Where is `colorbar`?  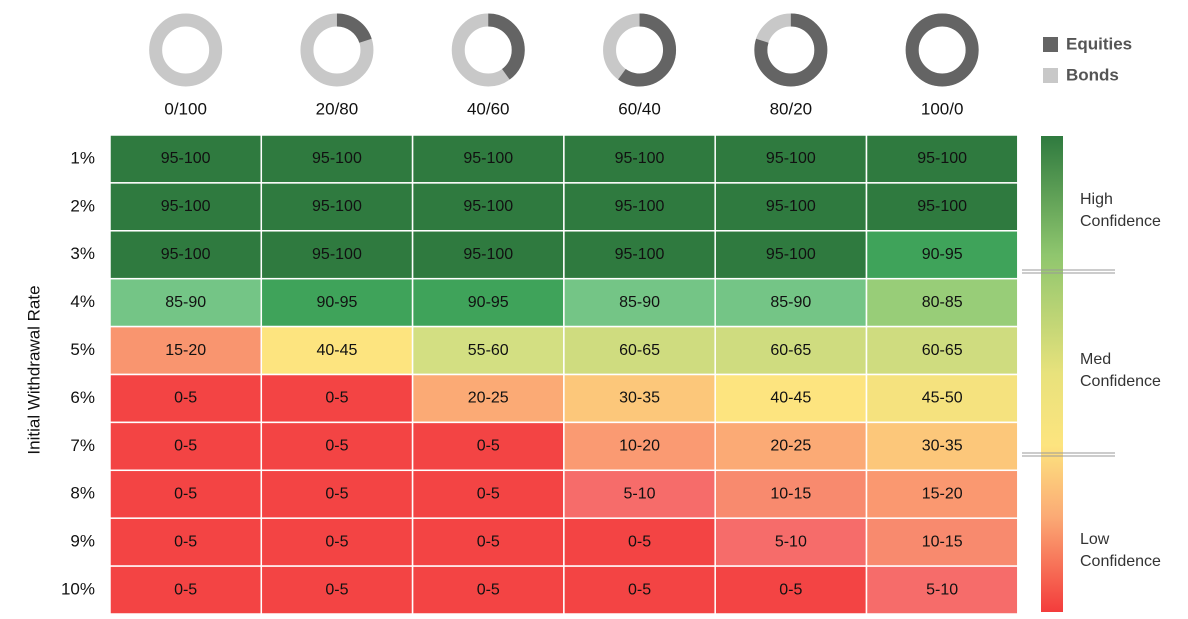 colorbar is located at coordinates (1052, 374).